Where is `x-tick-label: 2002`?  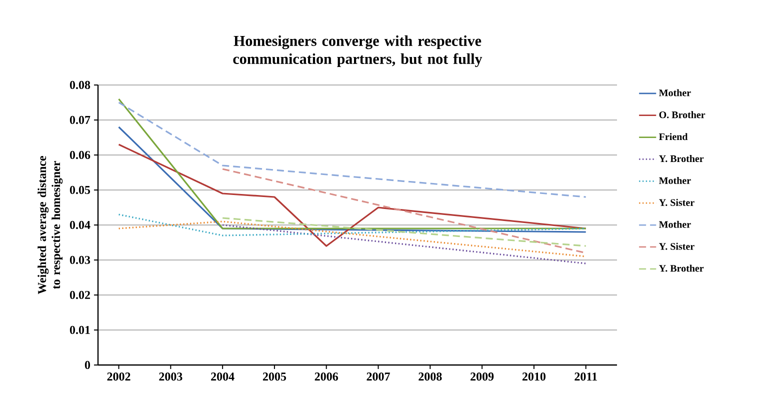 x-tick-label: 2002 is located at coordinates (118, 376).